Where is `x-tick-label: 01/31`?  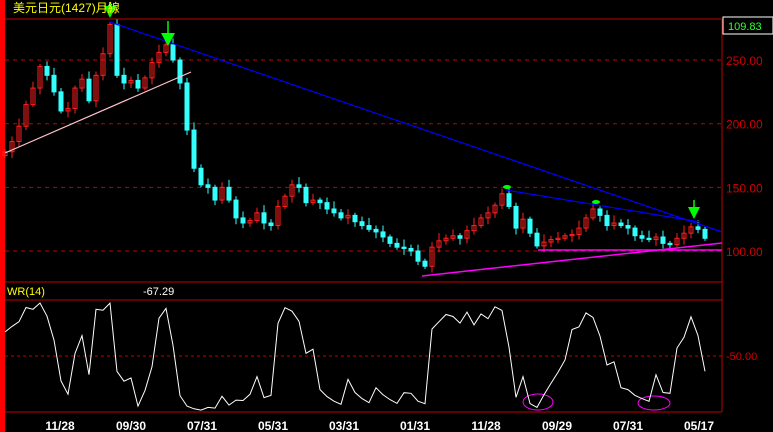
x-tick-label: 01/31 is located at coordinates (415, 425).